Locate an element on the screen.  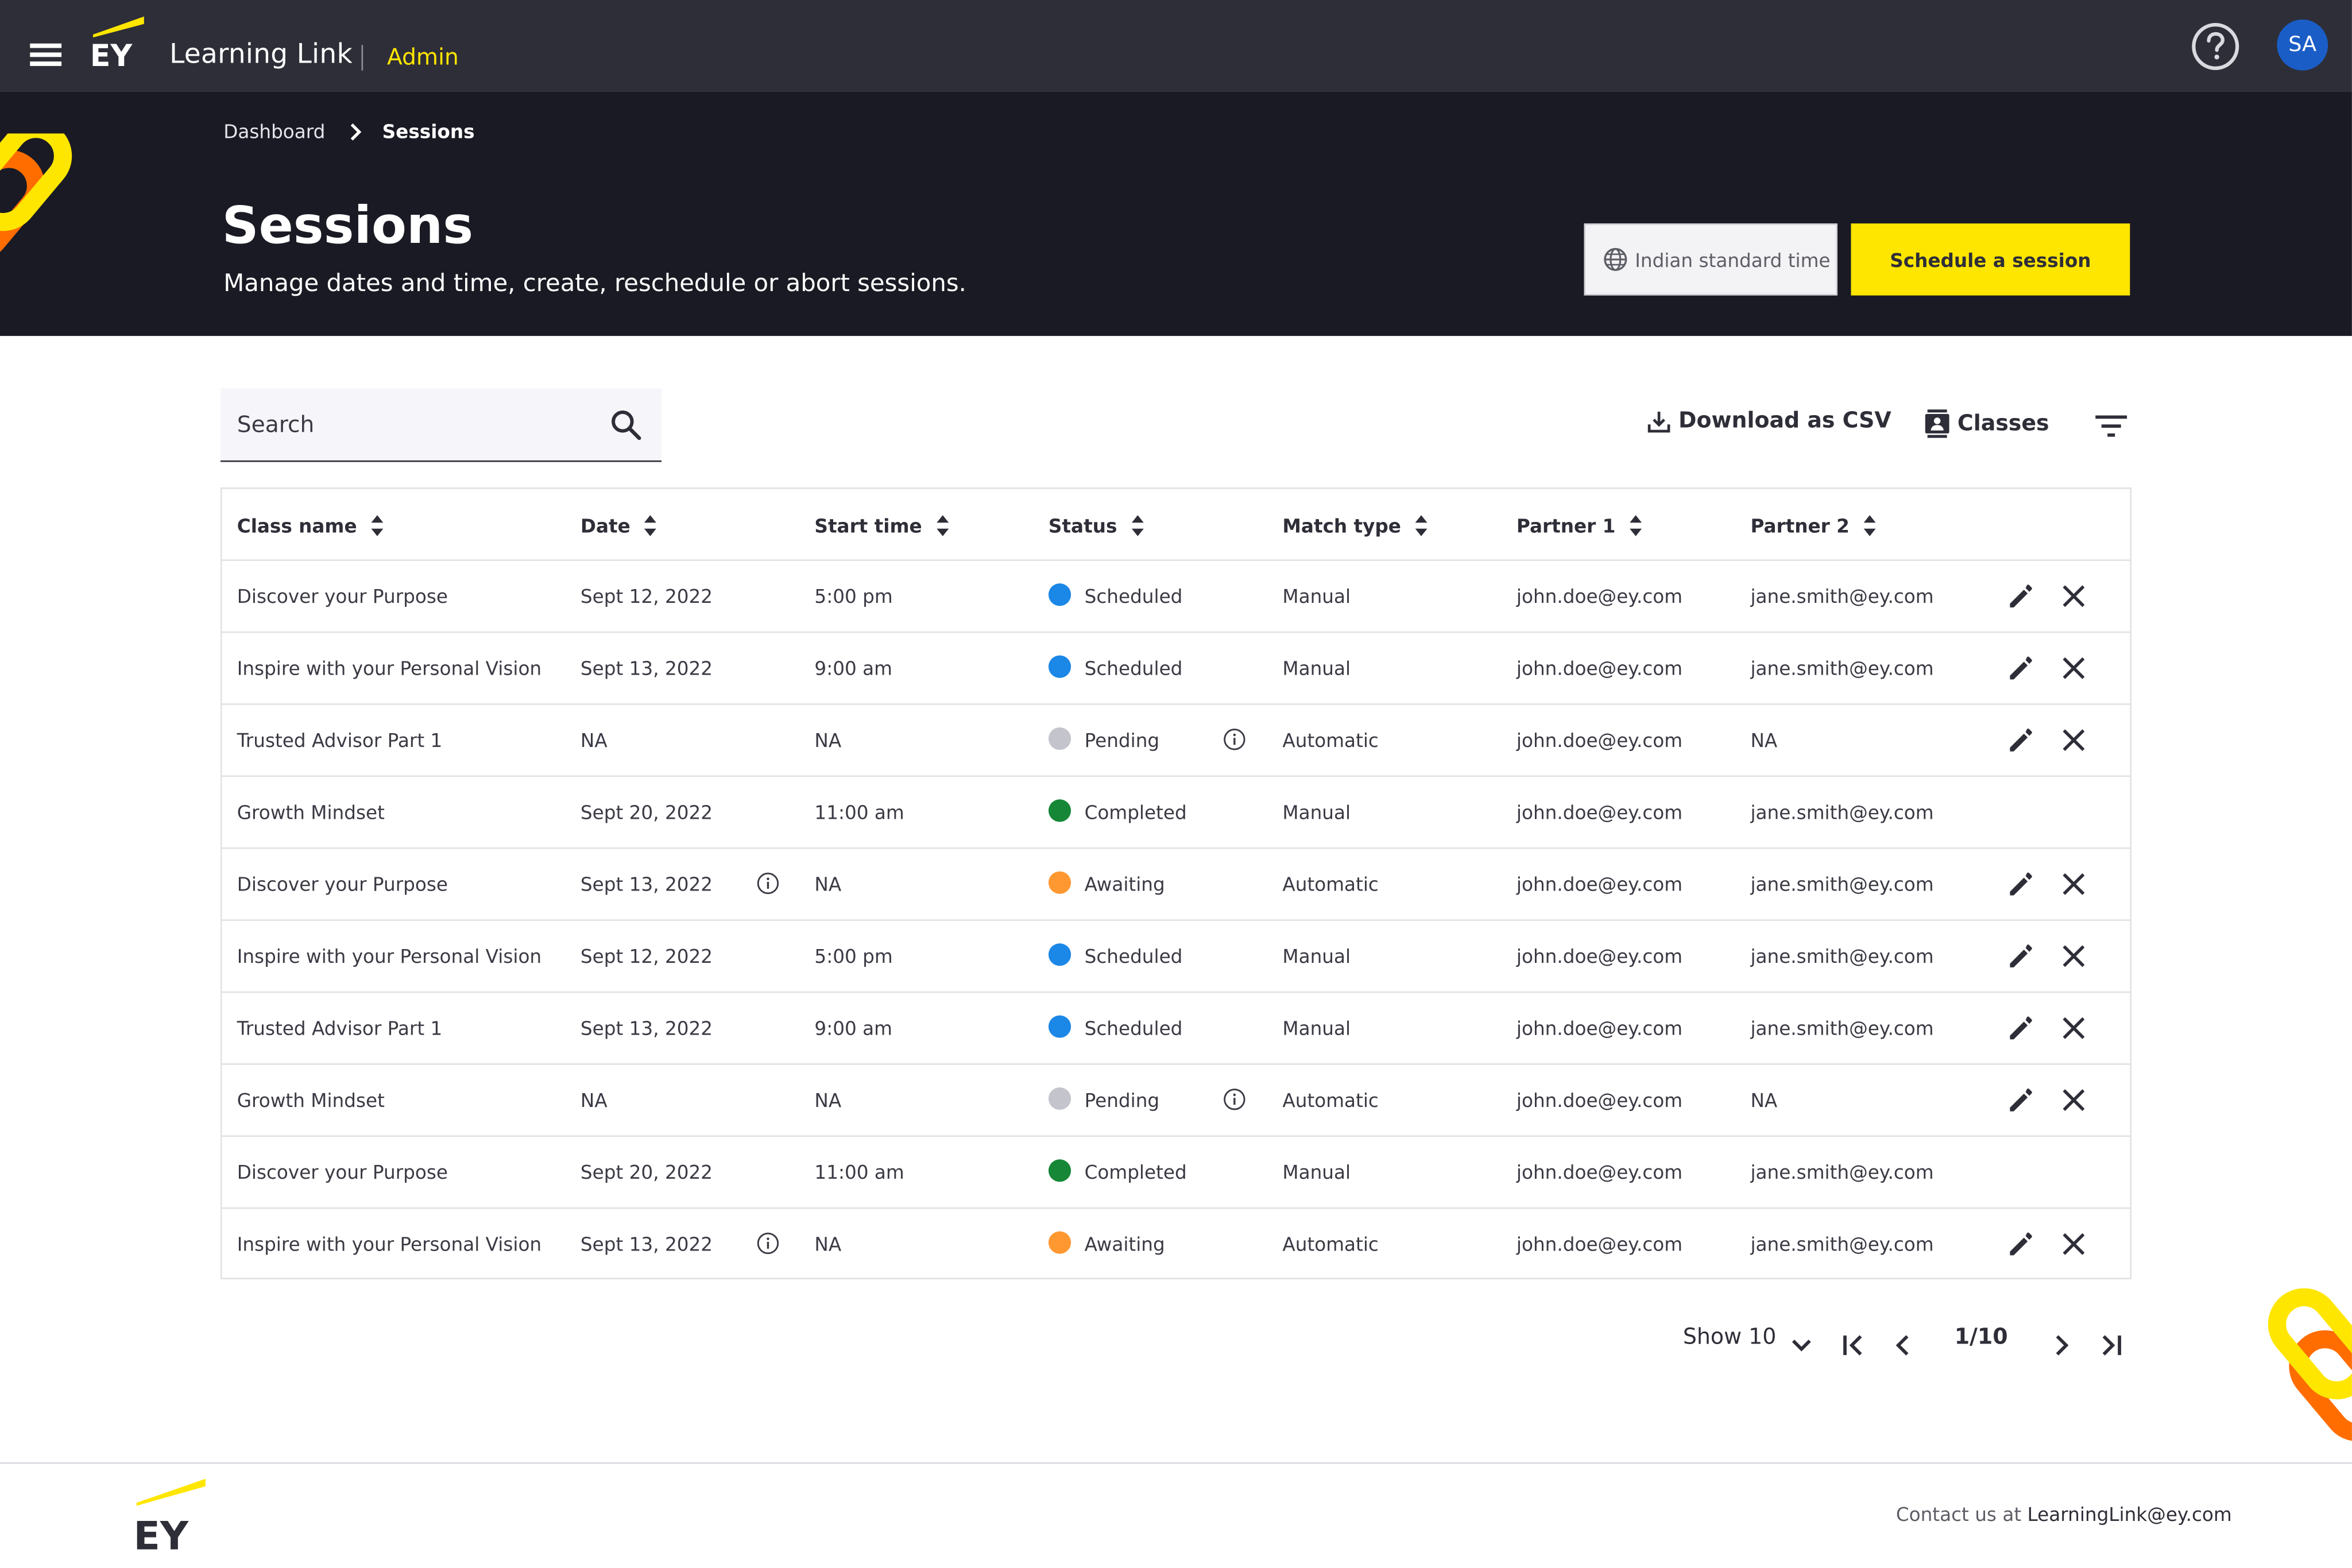
chain-link-decoration is located at coordinates (2310, 1365).